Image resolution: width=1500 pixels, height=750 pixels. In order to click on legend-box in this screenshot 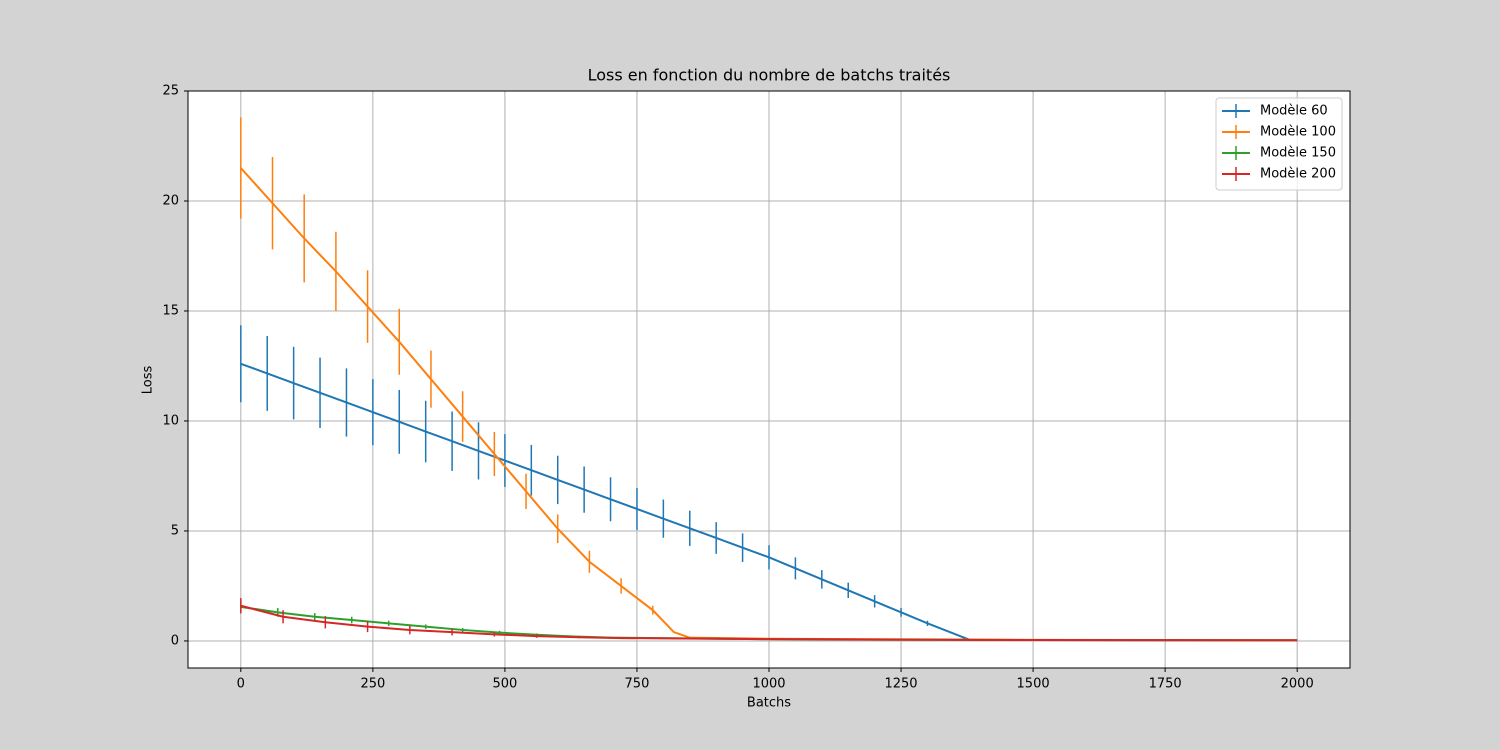, I will do `click(1279, 144)`.